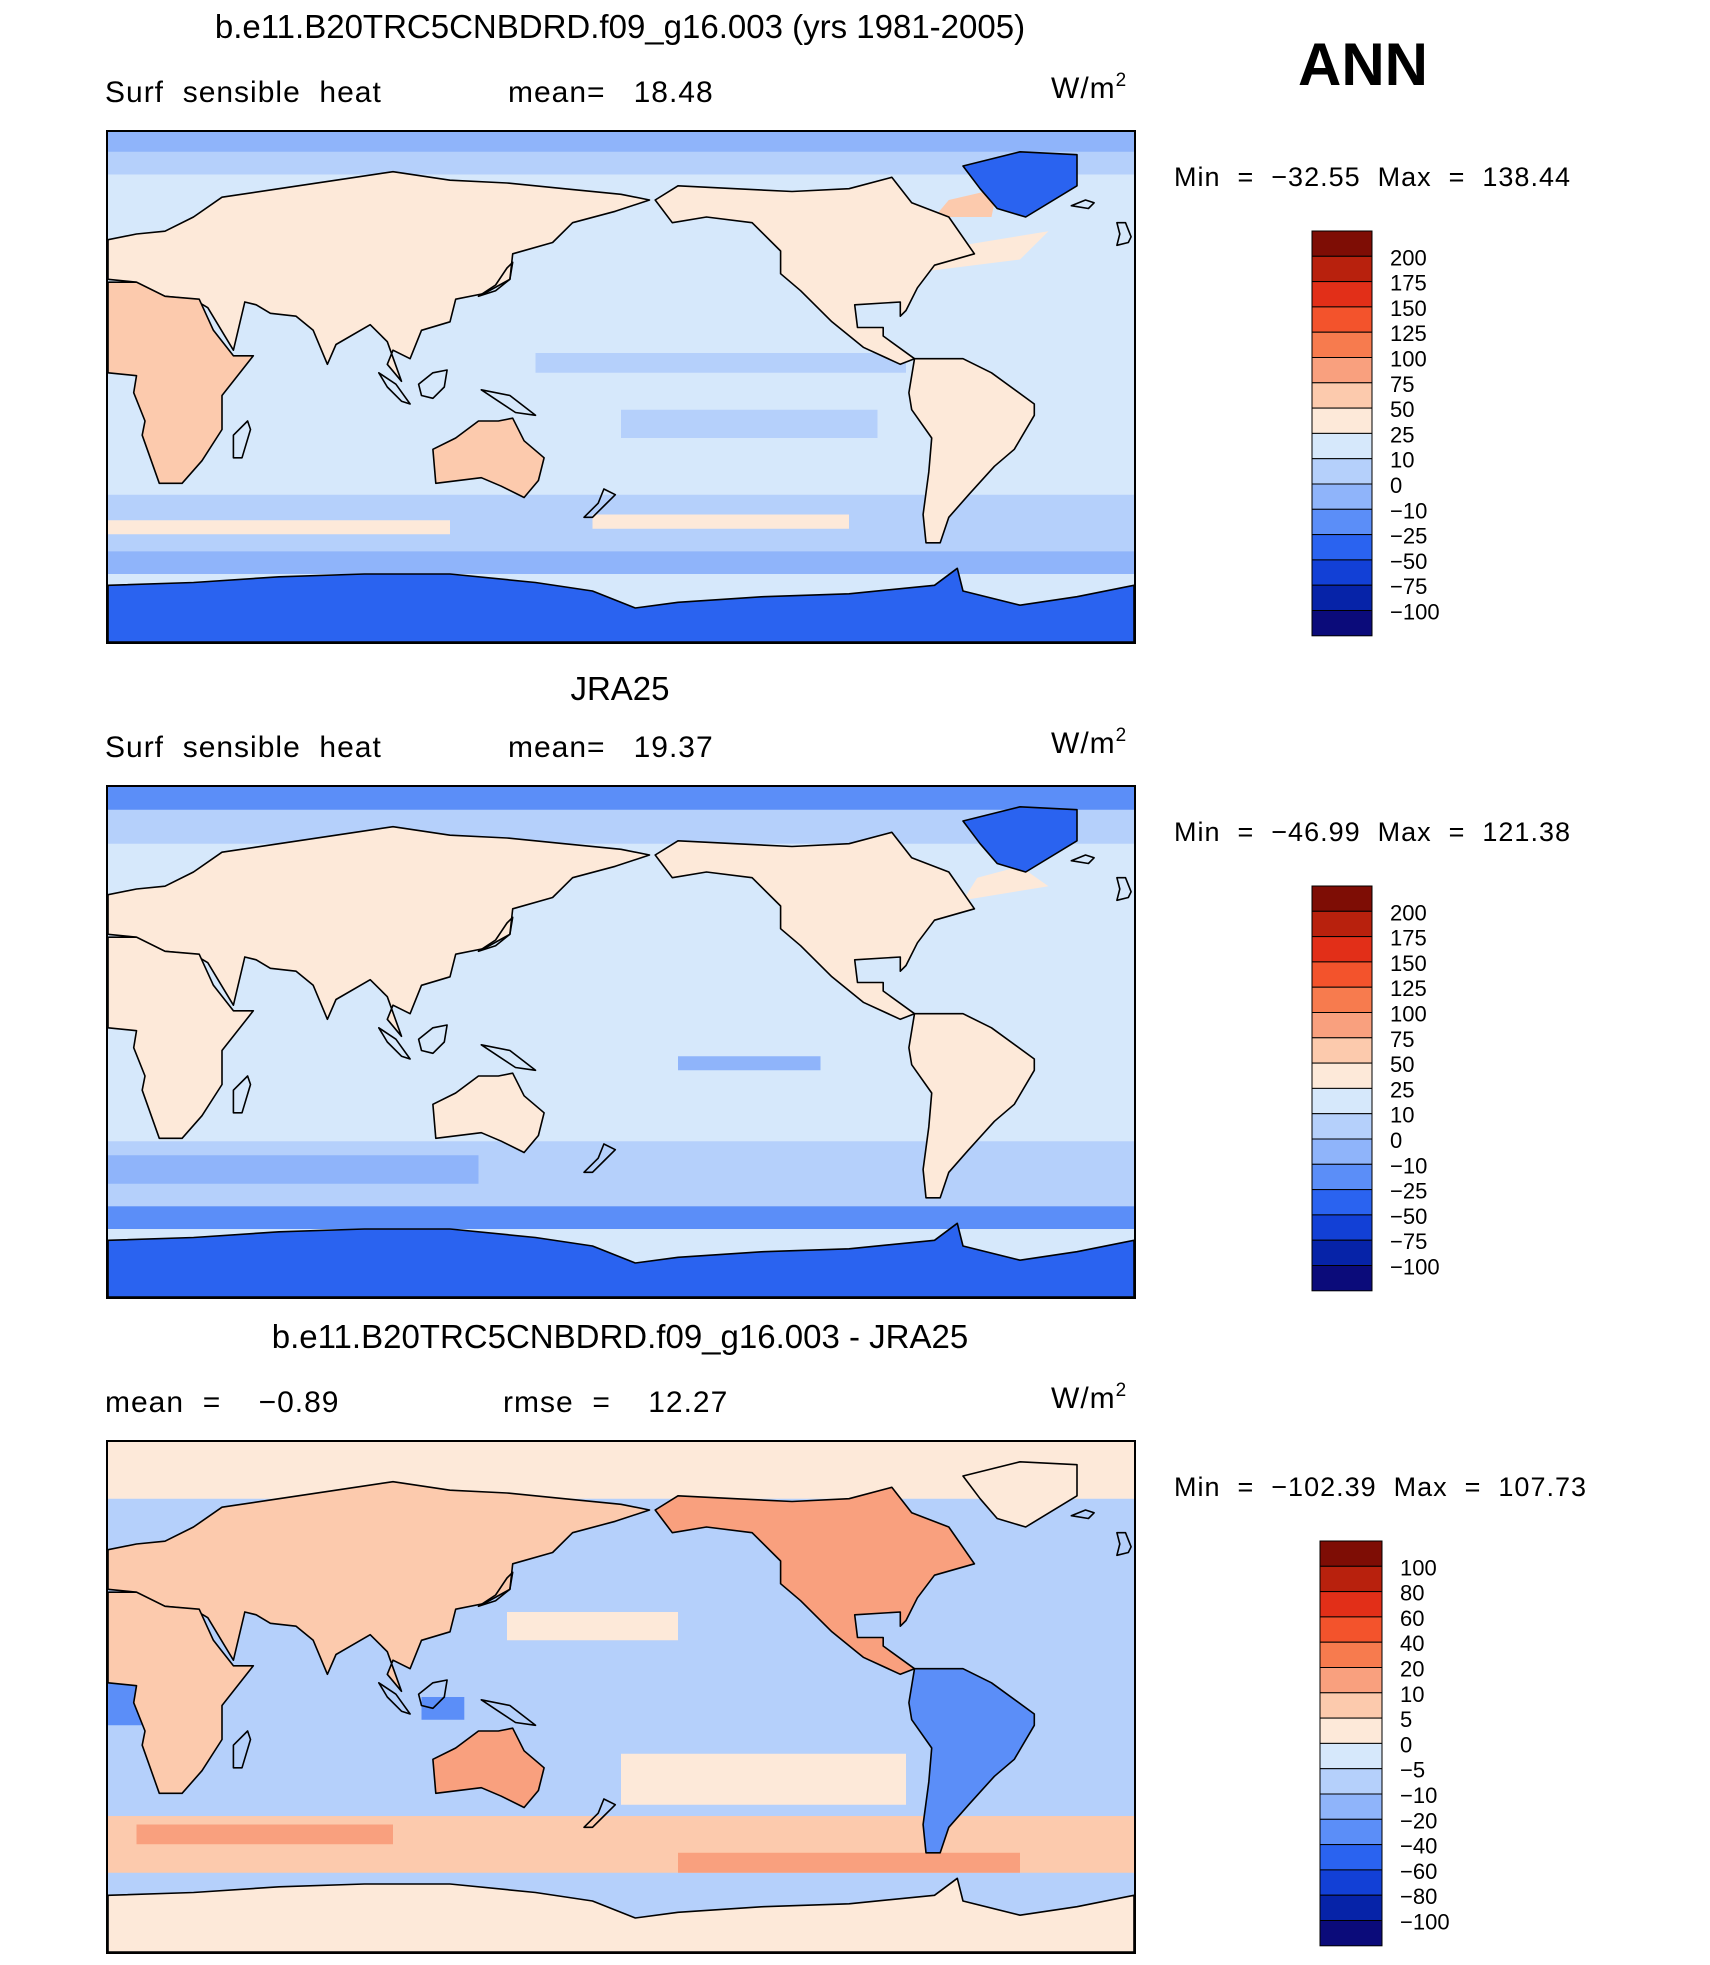  What do you see at coordinates (1402, 409) in the screenshot?
I see `colorbar-tick-label: 50` at bounding box center [1402, 409].